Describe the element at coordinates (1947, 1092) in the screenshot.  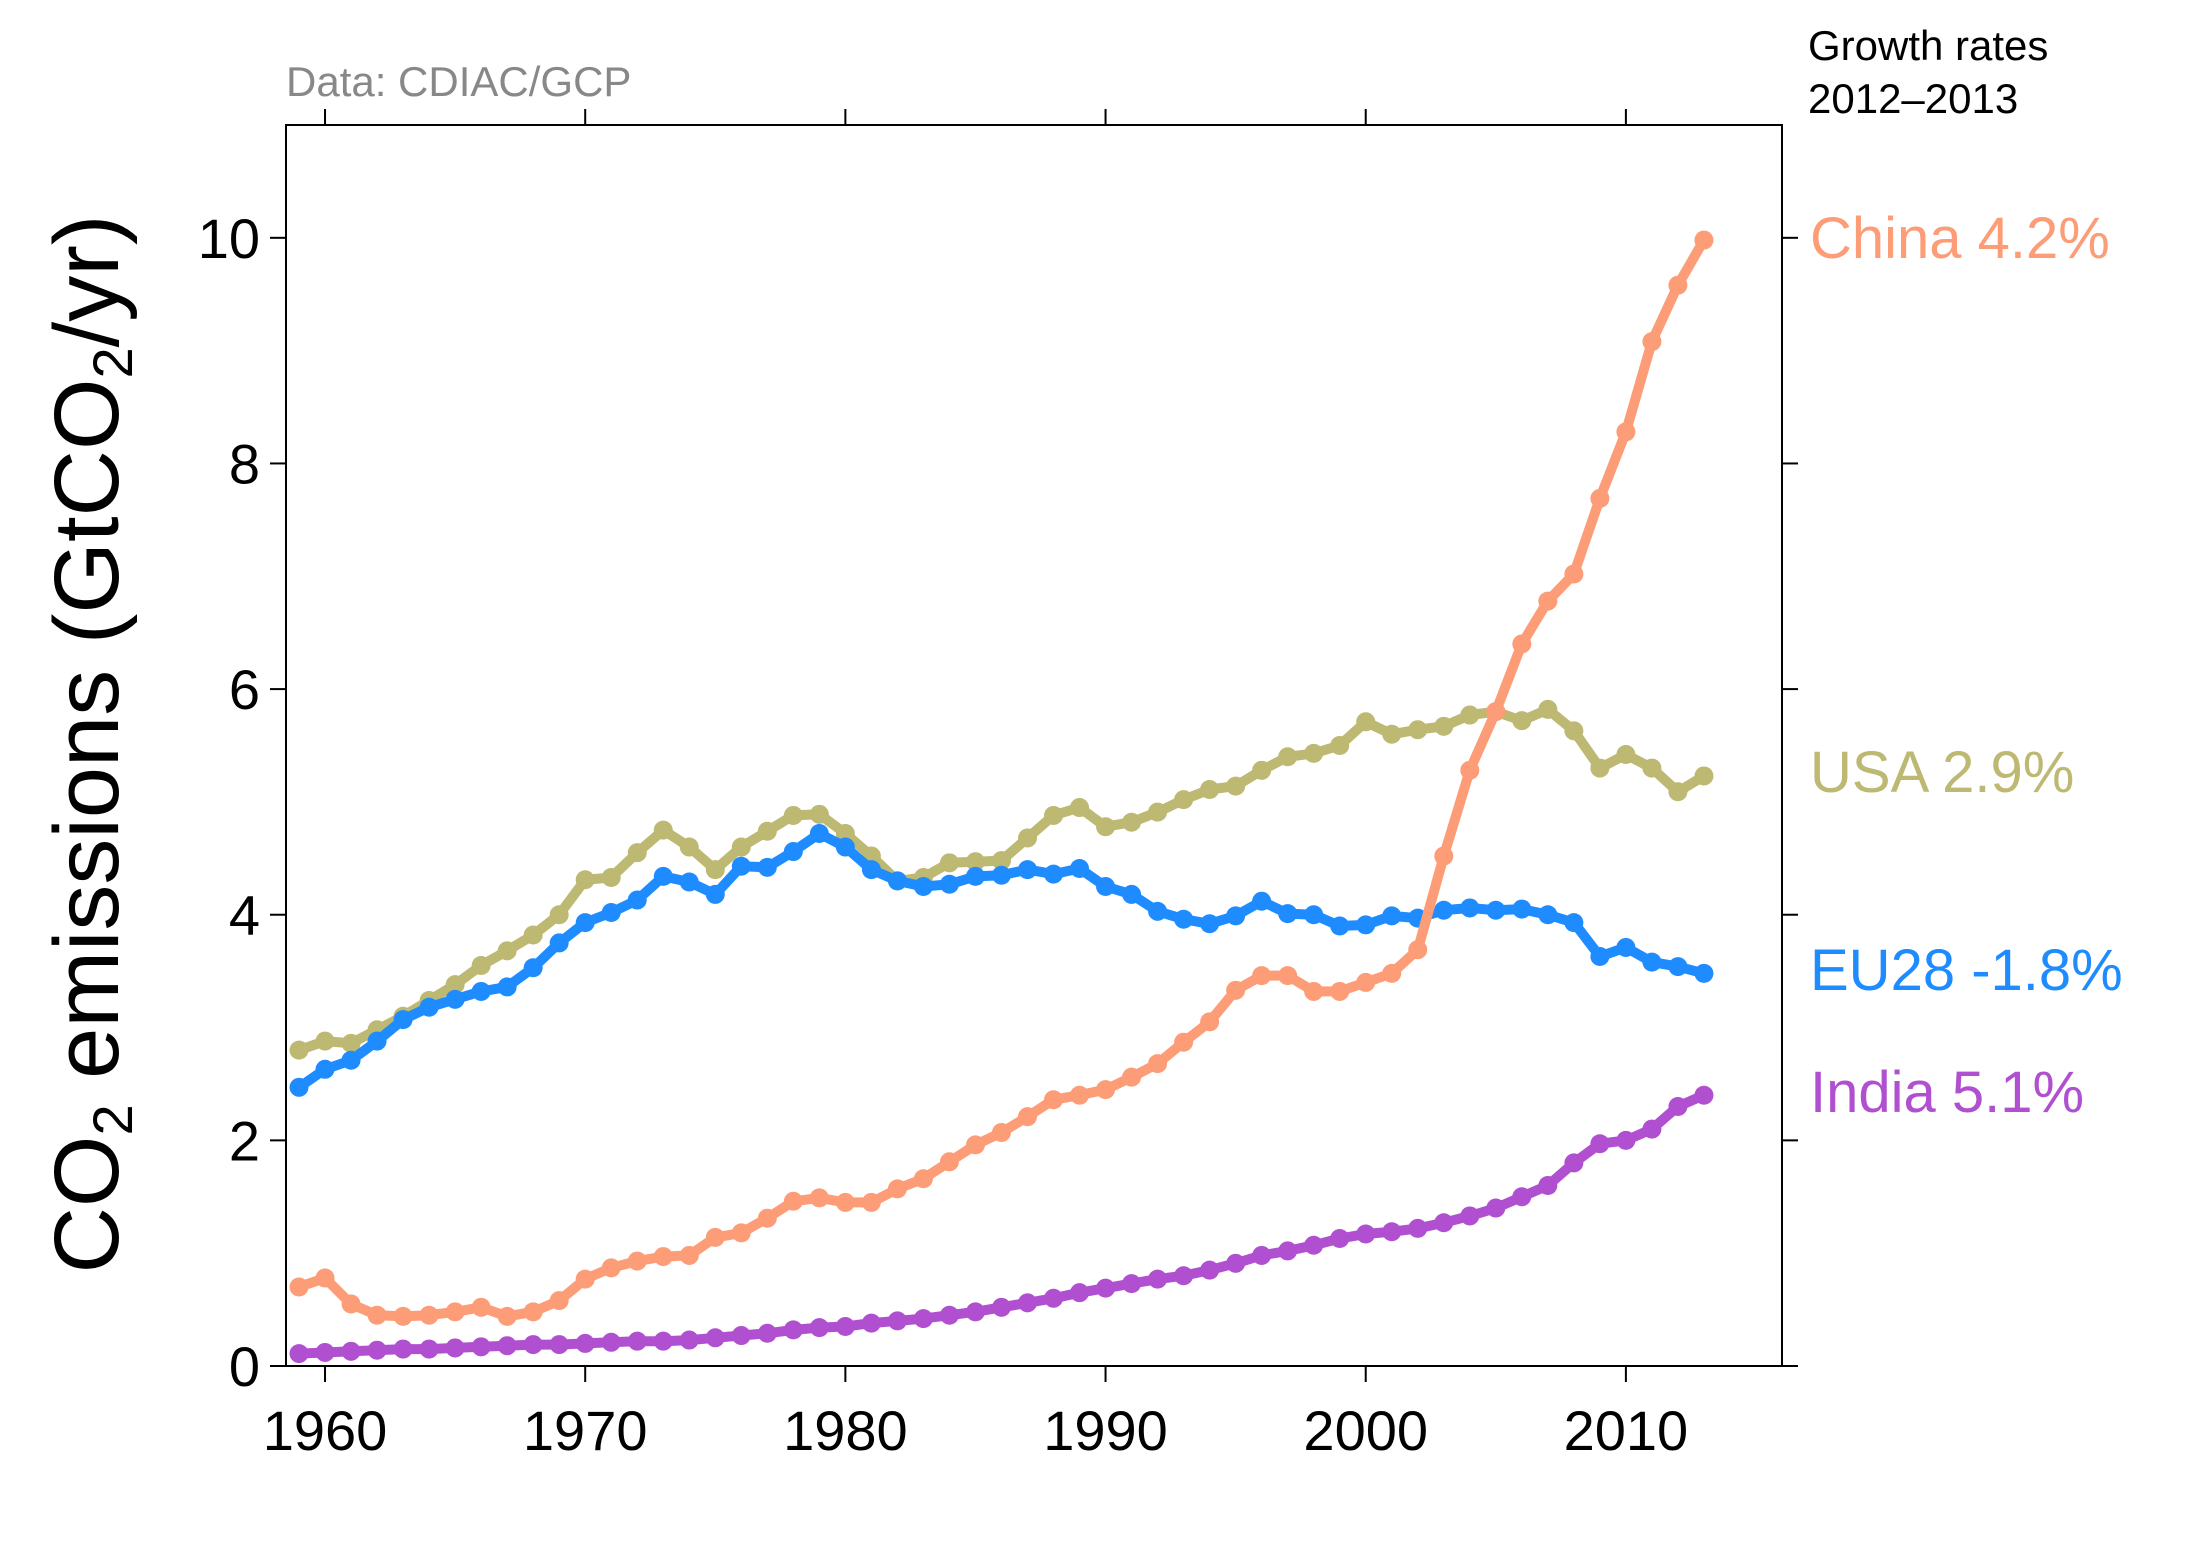
I see `series-label-india: India 5.1%` at that location.